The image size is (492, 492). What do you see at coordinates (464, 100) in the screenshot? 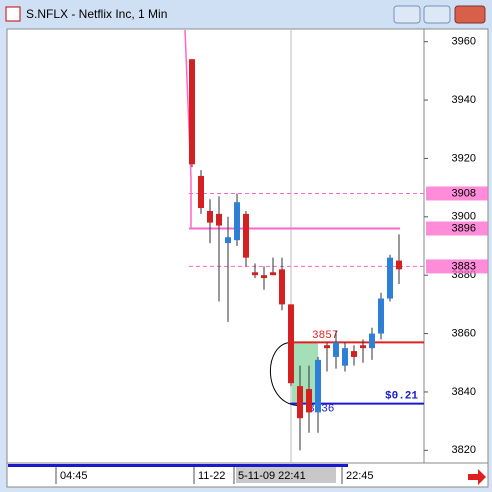
I see `y-tick-label: 3940` at bounding box center [464, 100].